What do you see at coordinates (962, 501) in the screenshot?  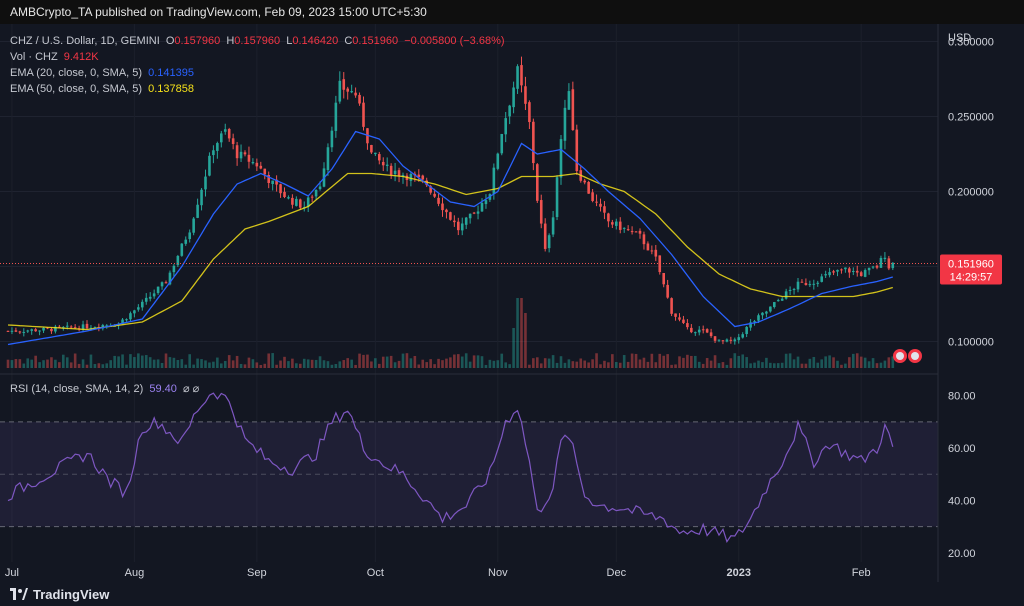 I see `rsi-tick-label: 40.00` at bounding box center [962, 501].